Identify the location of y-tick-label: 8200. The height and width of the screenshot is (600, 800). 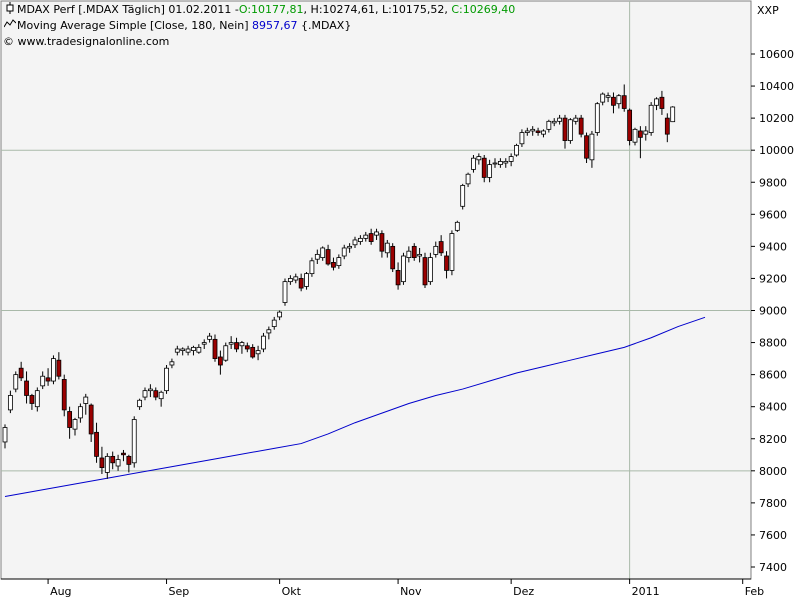
(773, 439).